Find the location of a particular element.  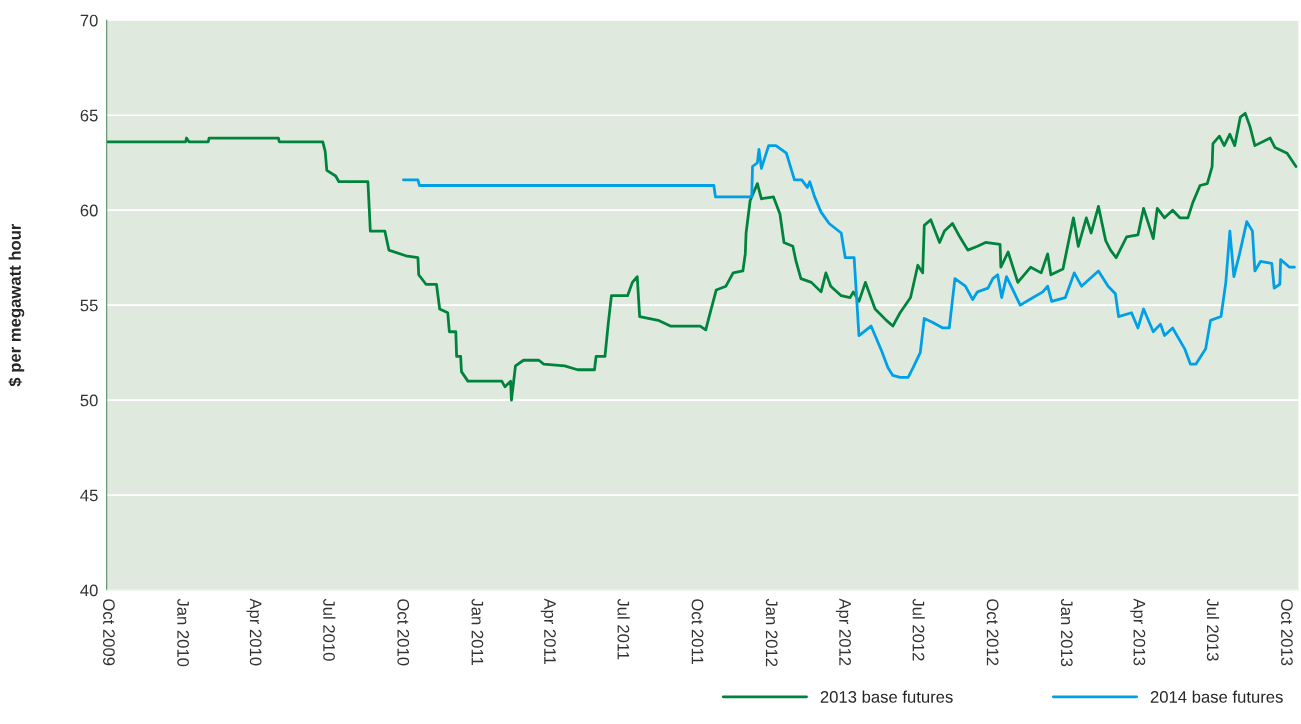

x-tick-label: Apr 2013 is located at coordinates (1138, 632).